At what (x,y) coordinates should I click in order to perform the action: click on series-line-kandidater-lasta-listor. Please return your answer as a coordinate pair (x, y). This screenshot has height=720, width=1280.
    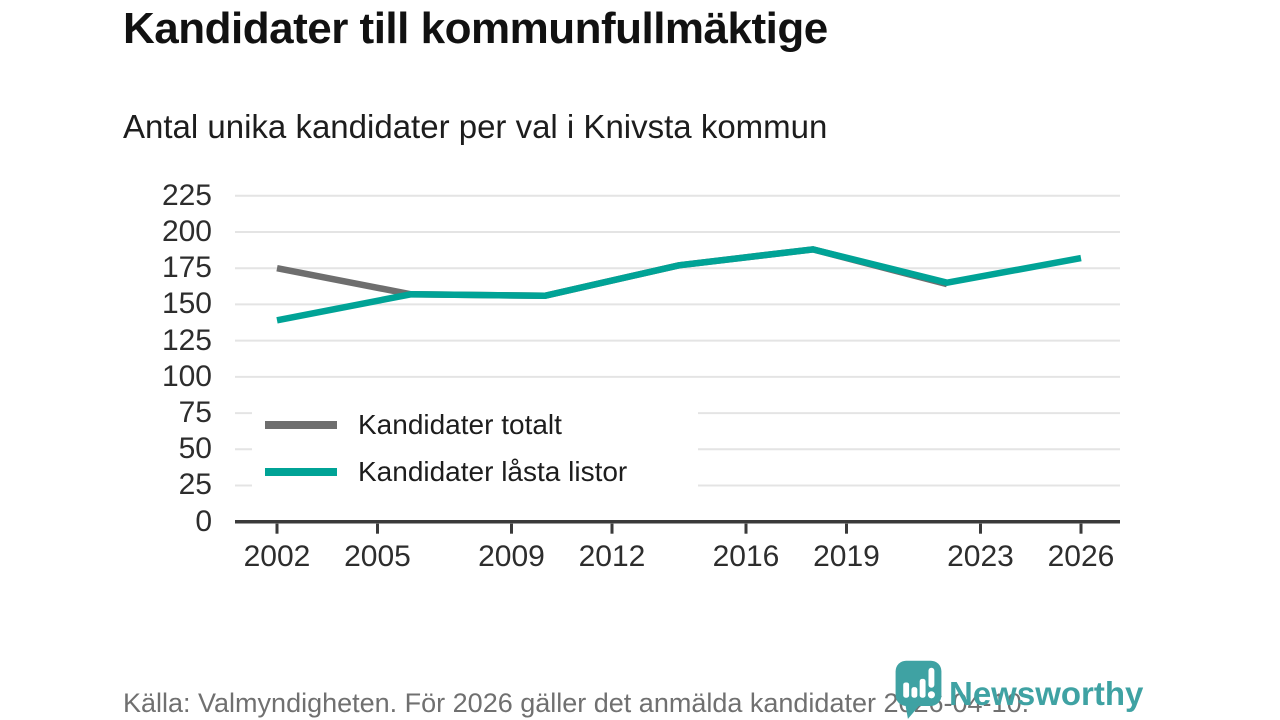
    Looking at the image, I should click on (679, 285).